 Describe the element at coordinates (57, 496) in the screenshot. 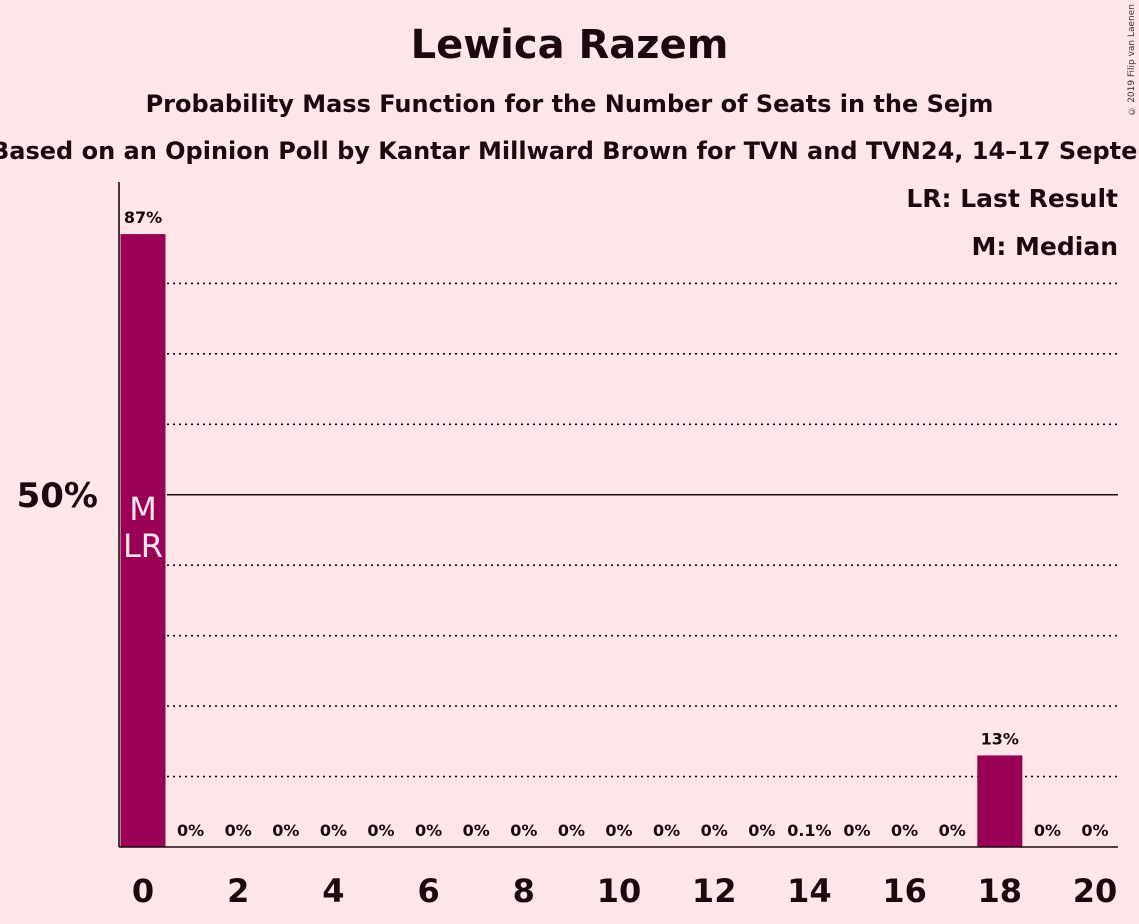

I see `y-tick-label-50: 50%` at that location.